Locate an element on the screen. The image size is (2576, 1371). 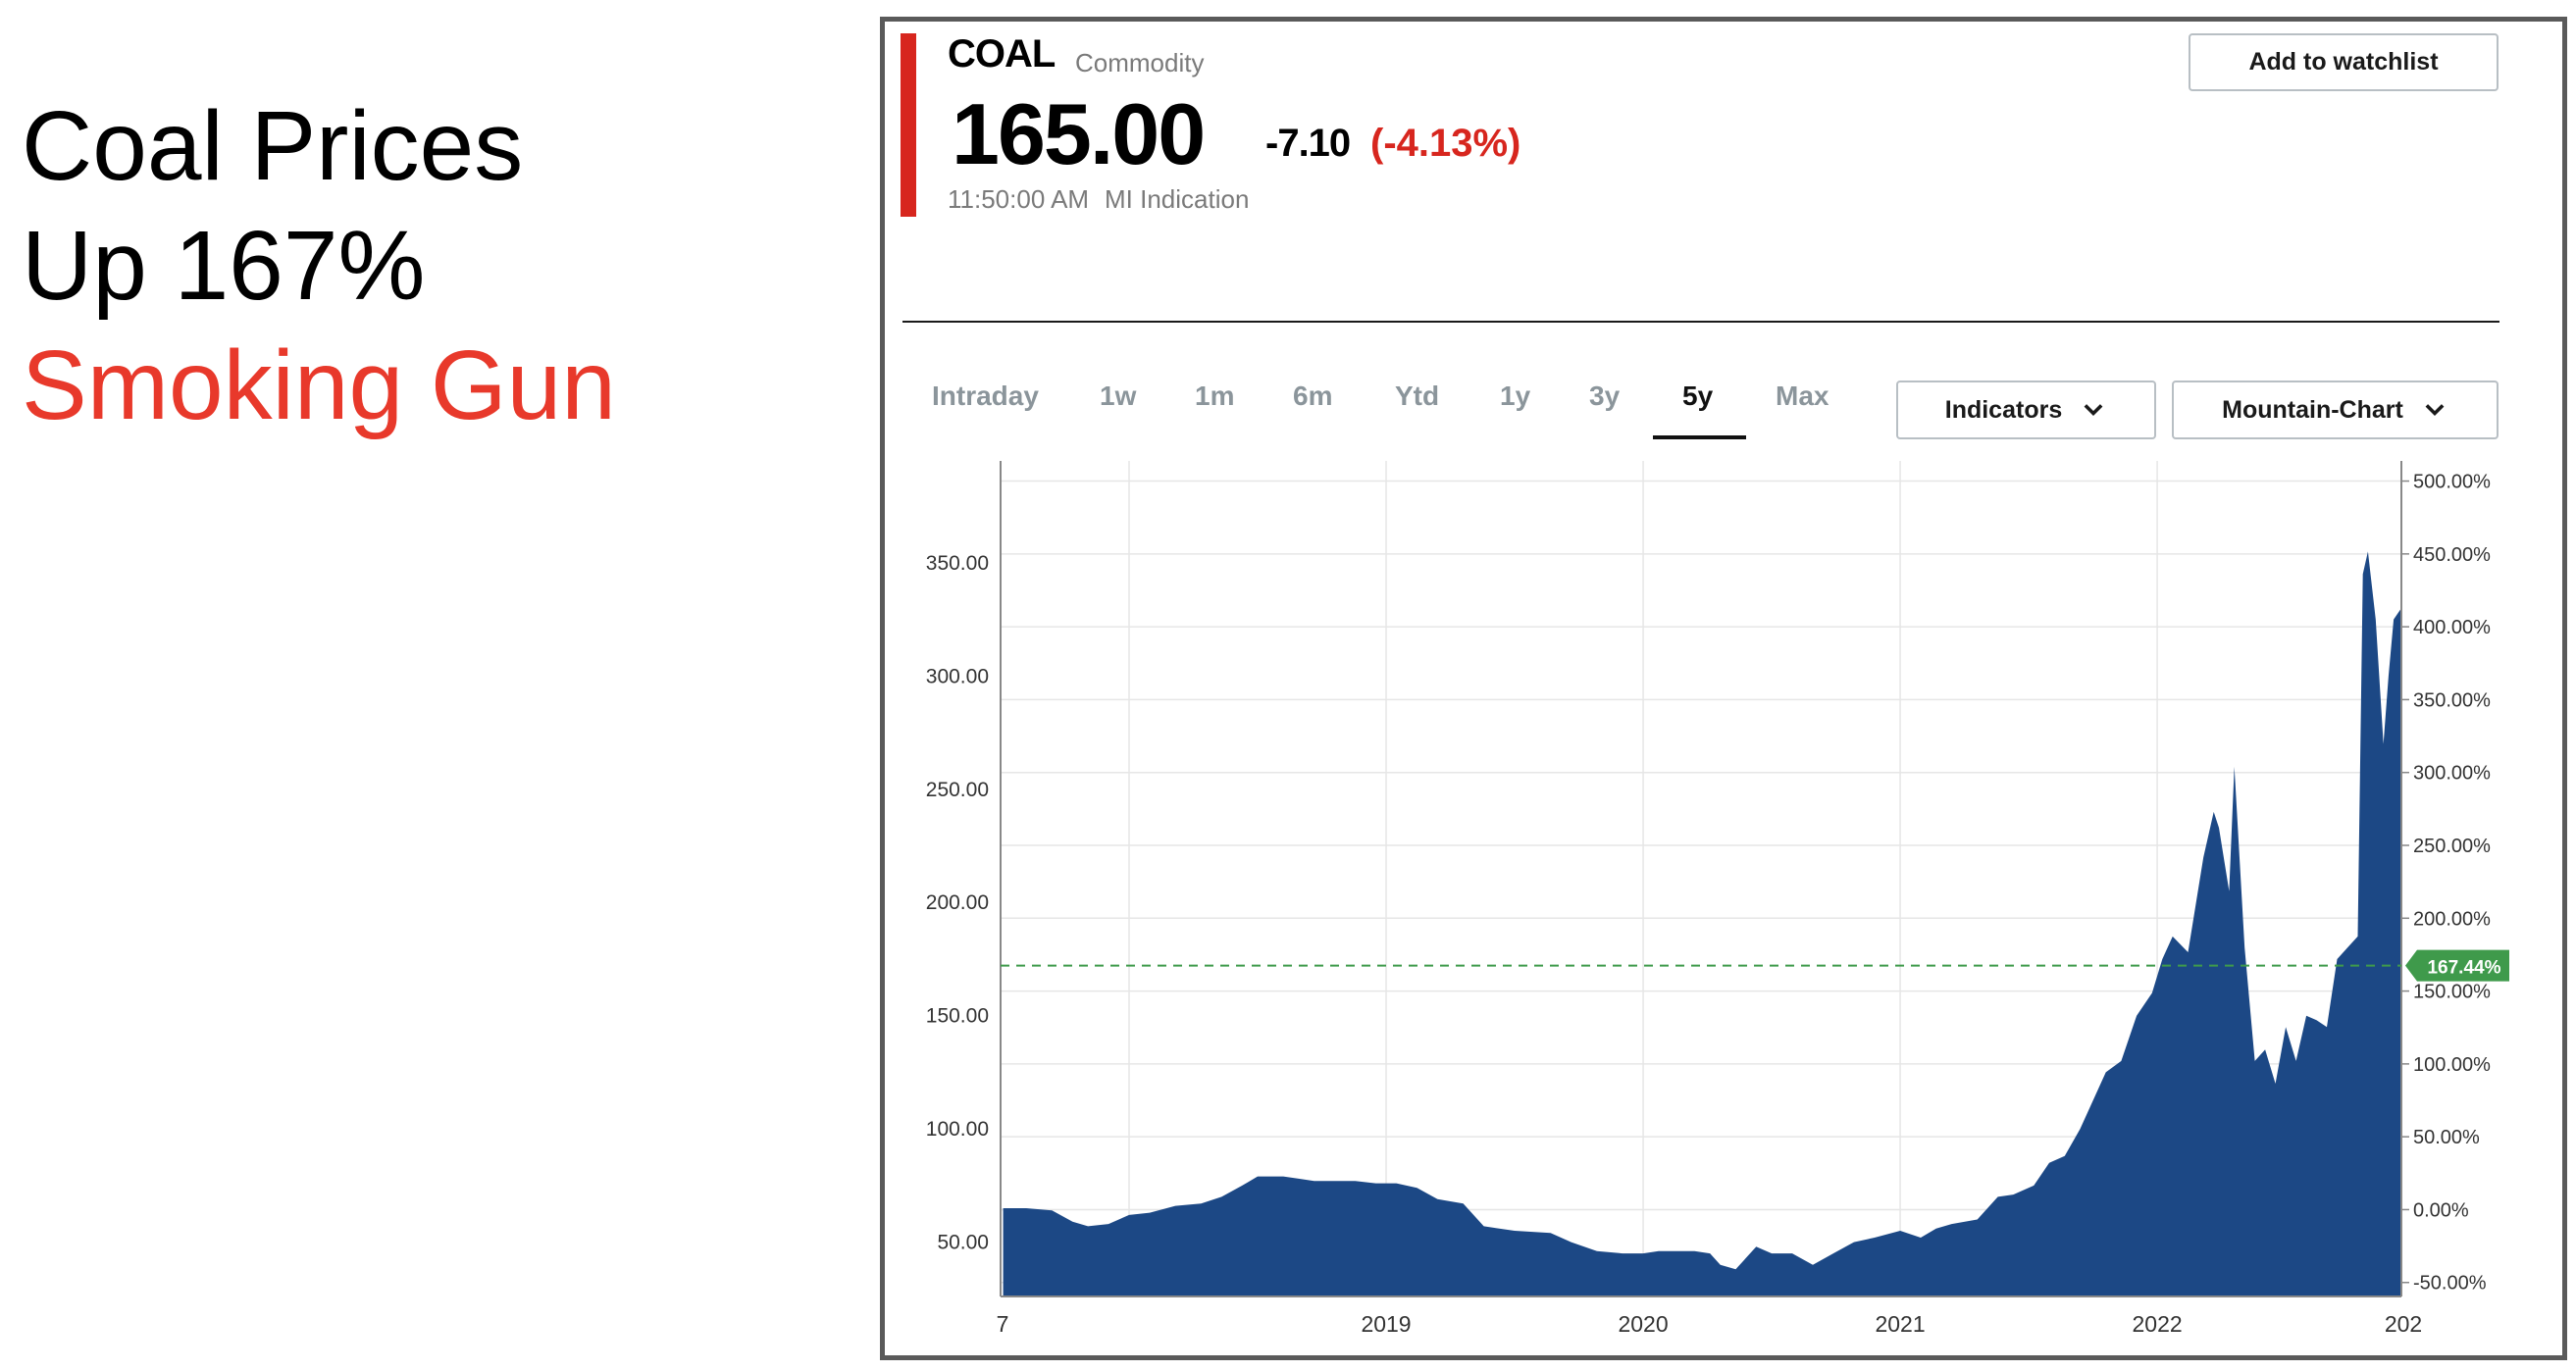
y-right-tick-label: 150.00% is located at coordinates (2452, 992).